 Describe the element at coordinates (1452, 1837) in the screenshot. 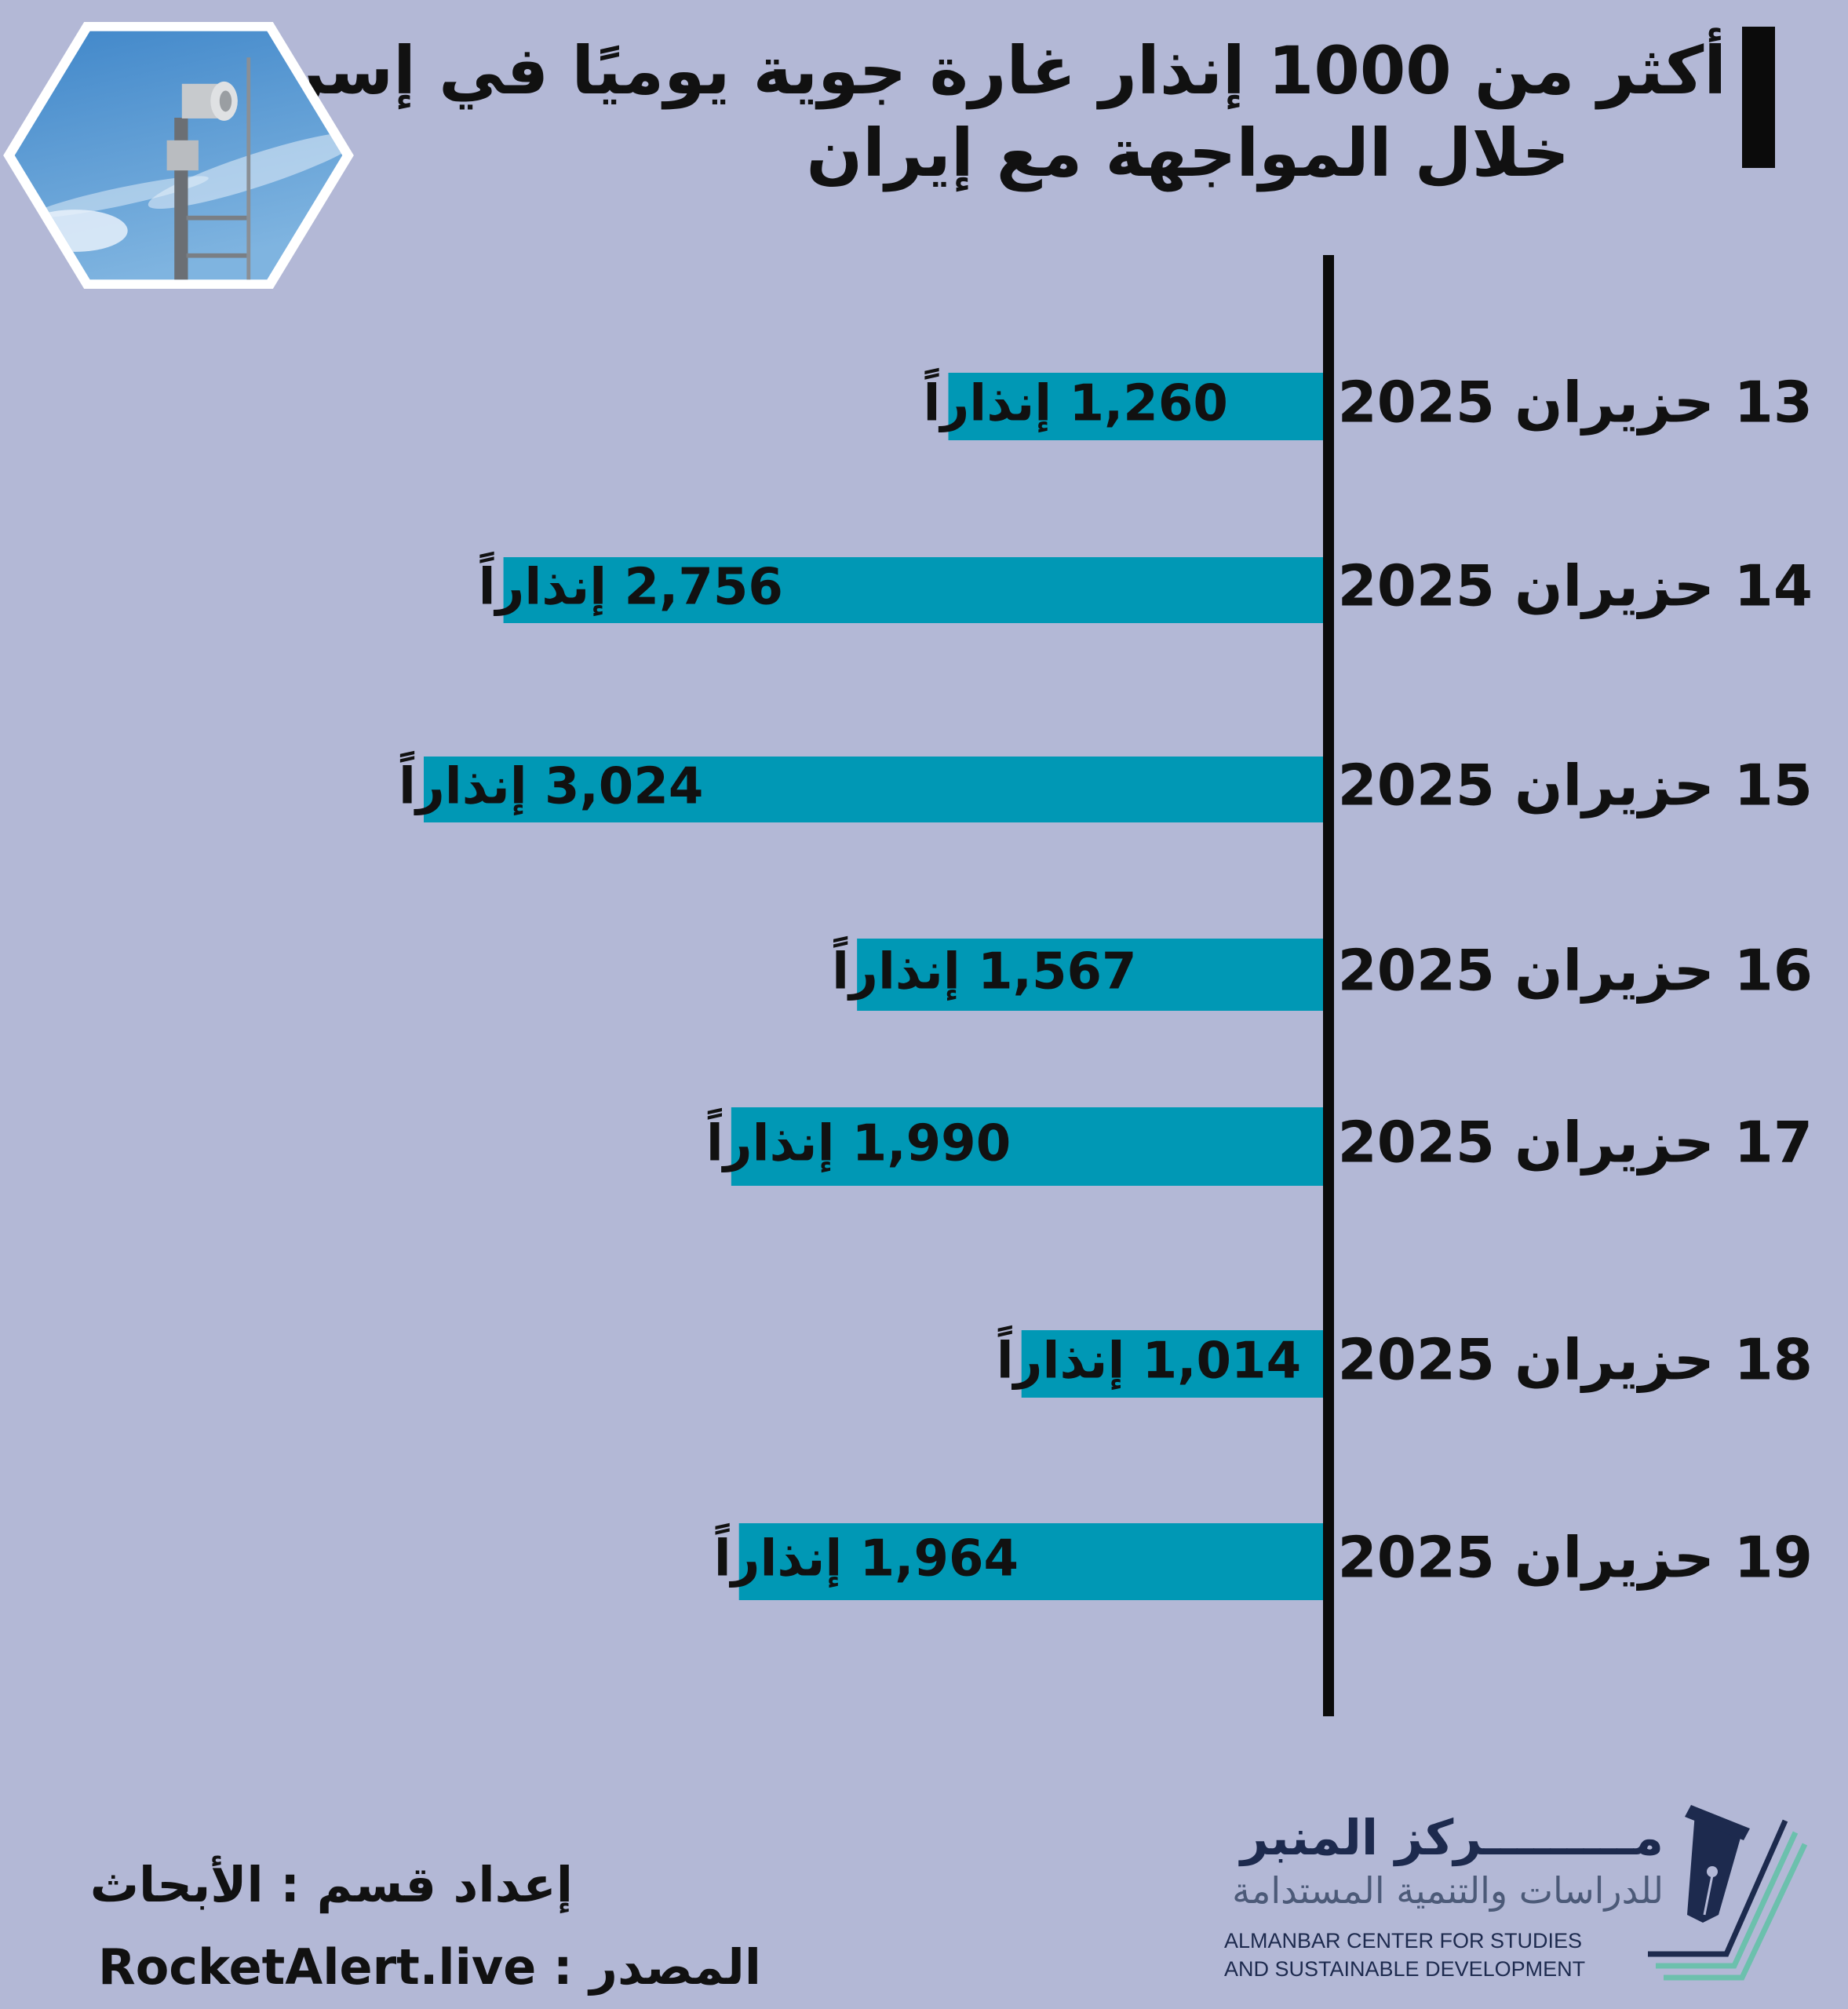

I see `logo-arabic-name: مـــــــــركز المنبر` at that location.